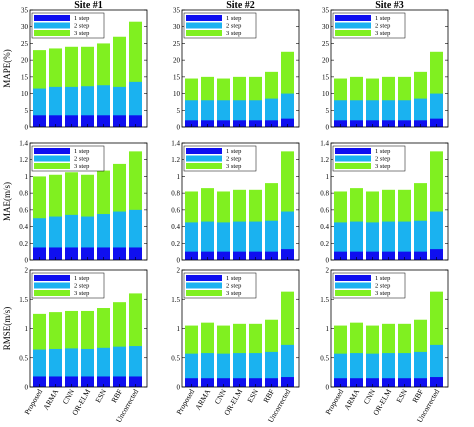  I want to click on x-tick-label-cnn: CNN, so click(69, 396).